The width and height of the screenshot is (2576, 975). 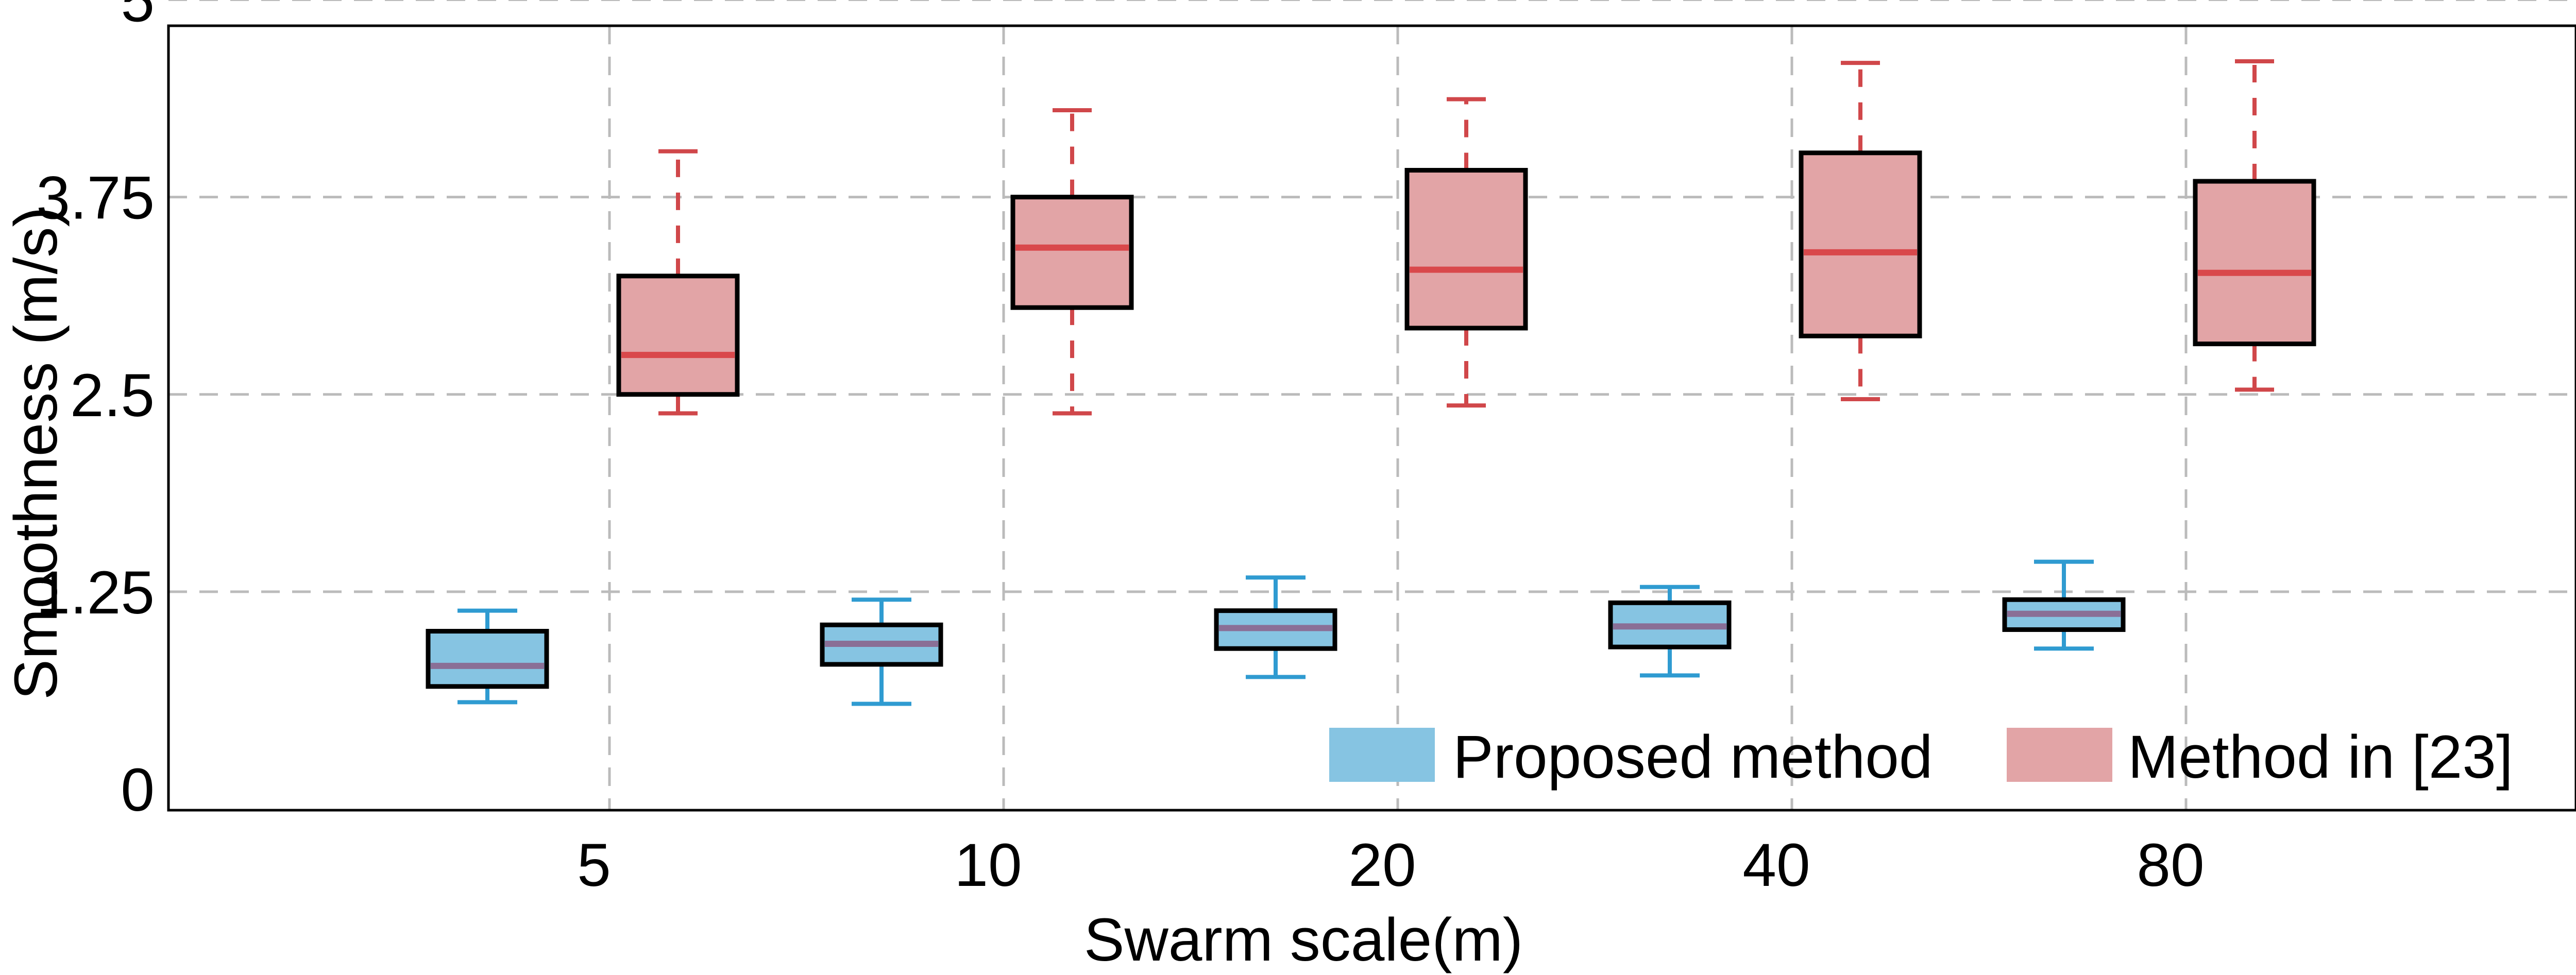 I want to click on x-tick-label: 40, so click(x=1776, y=865).